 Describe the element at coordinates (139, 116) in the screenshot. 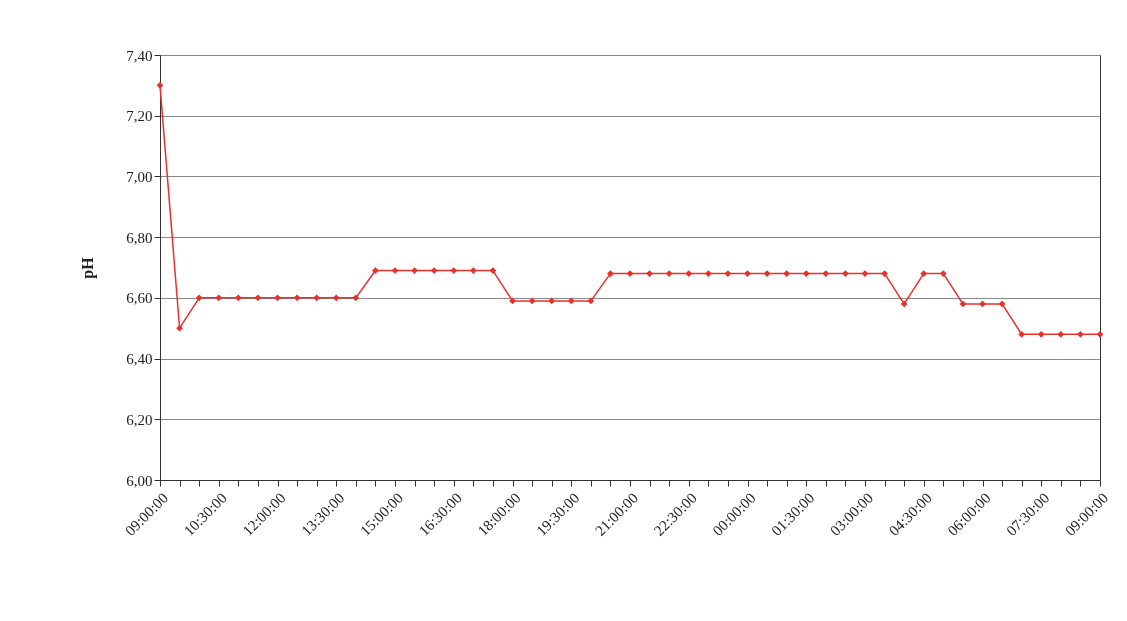

I see `y-tick-label: 7,20` at that location.